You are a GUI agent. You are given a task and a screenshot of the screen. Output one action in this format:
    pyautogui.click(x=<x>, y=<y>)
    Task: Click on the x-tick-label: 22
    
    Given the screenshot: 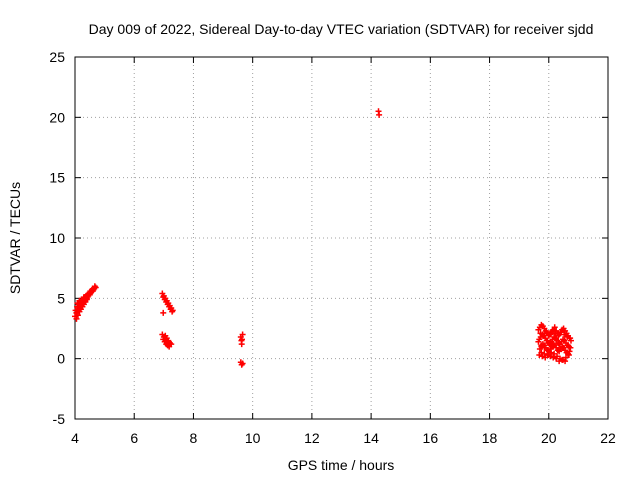 What is the action you would take?
    pyautogui.click(x=608, y=438)
    